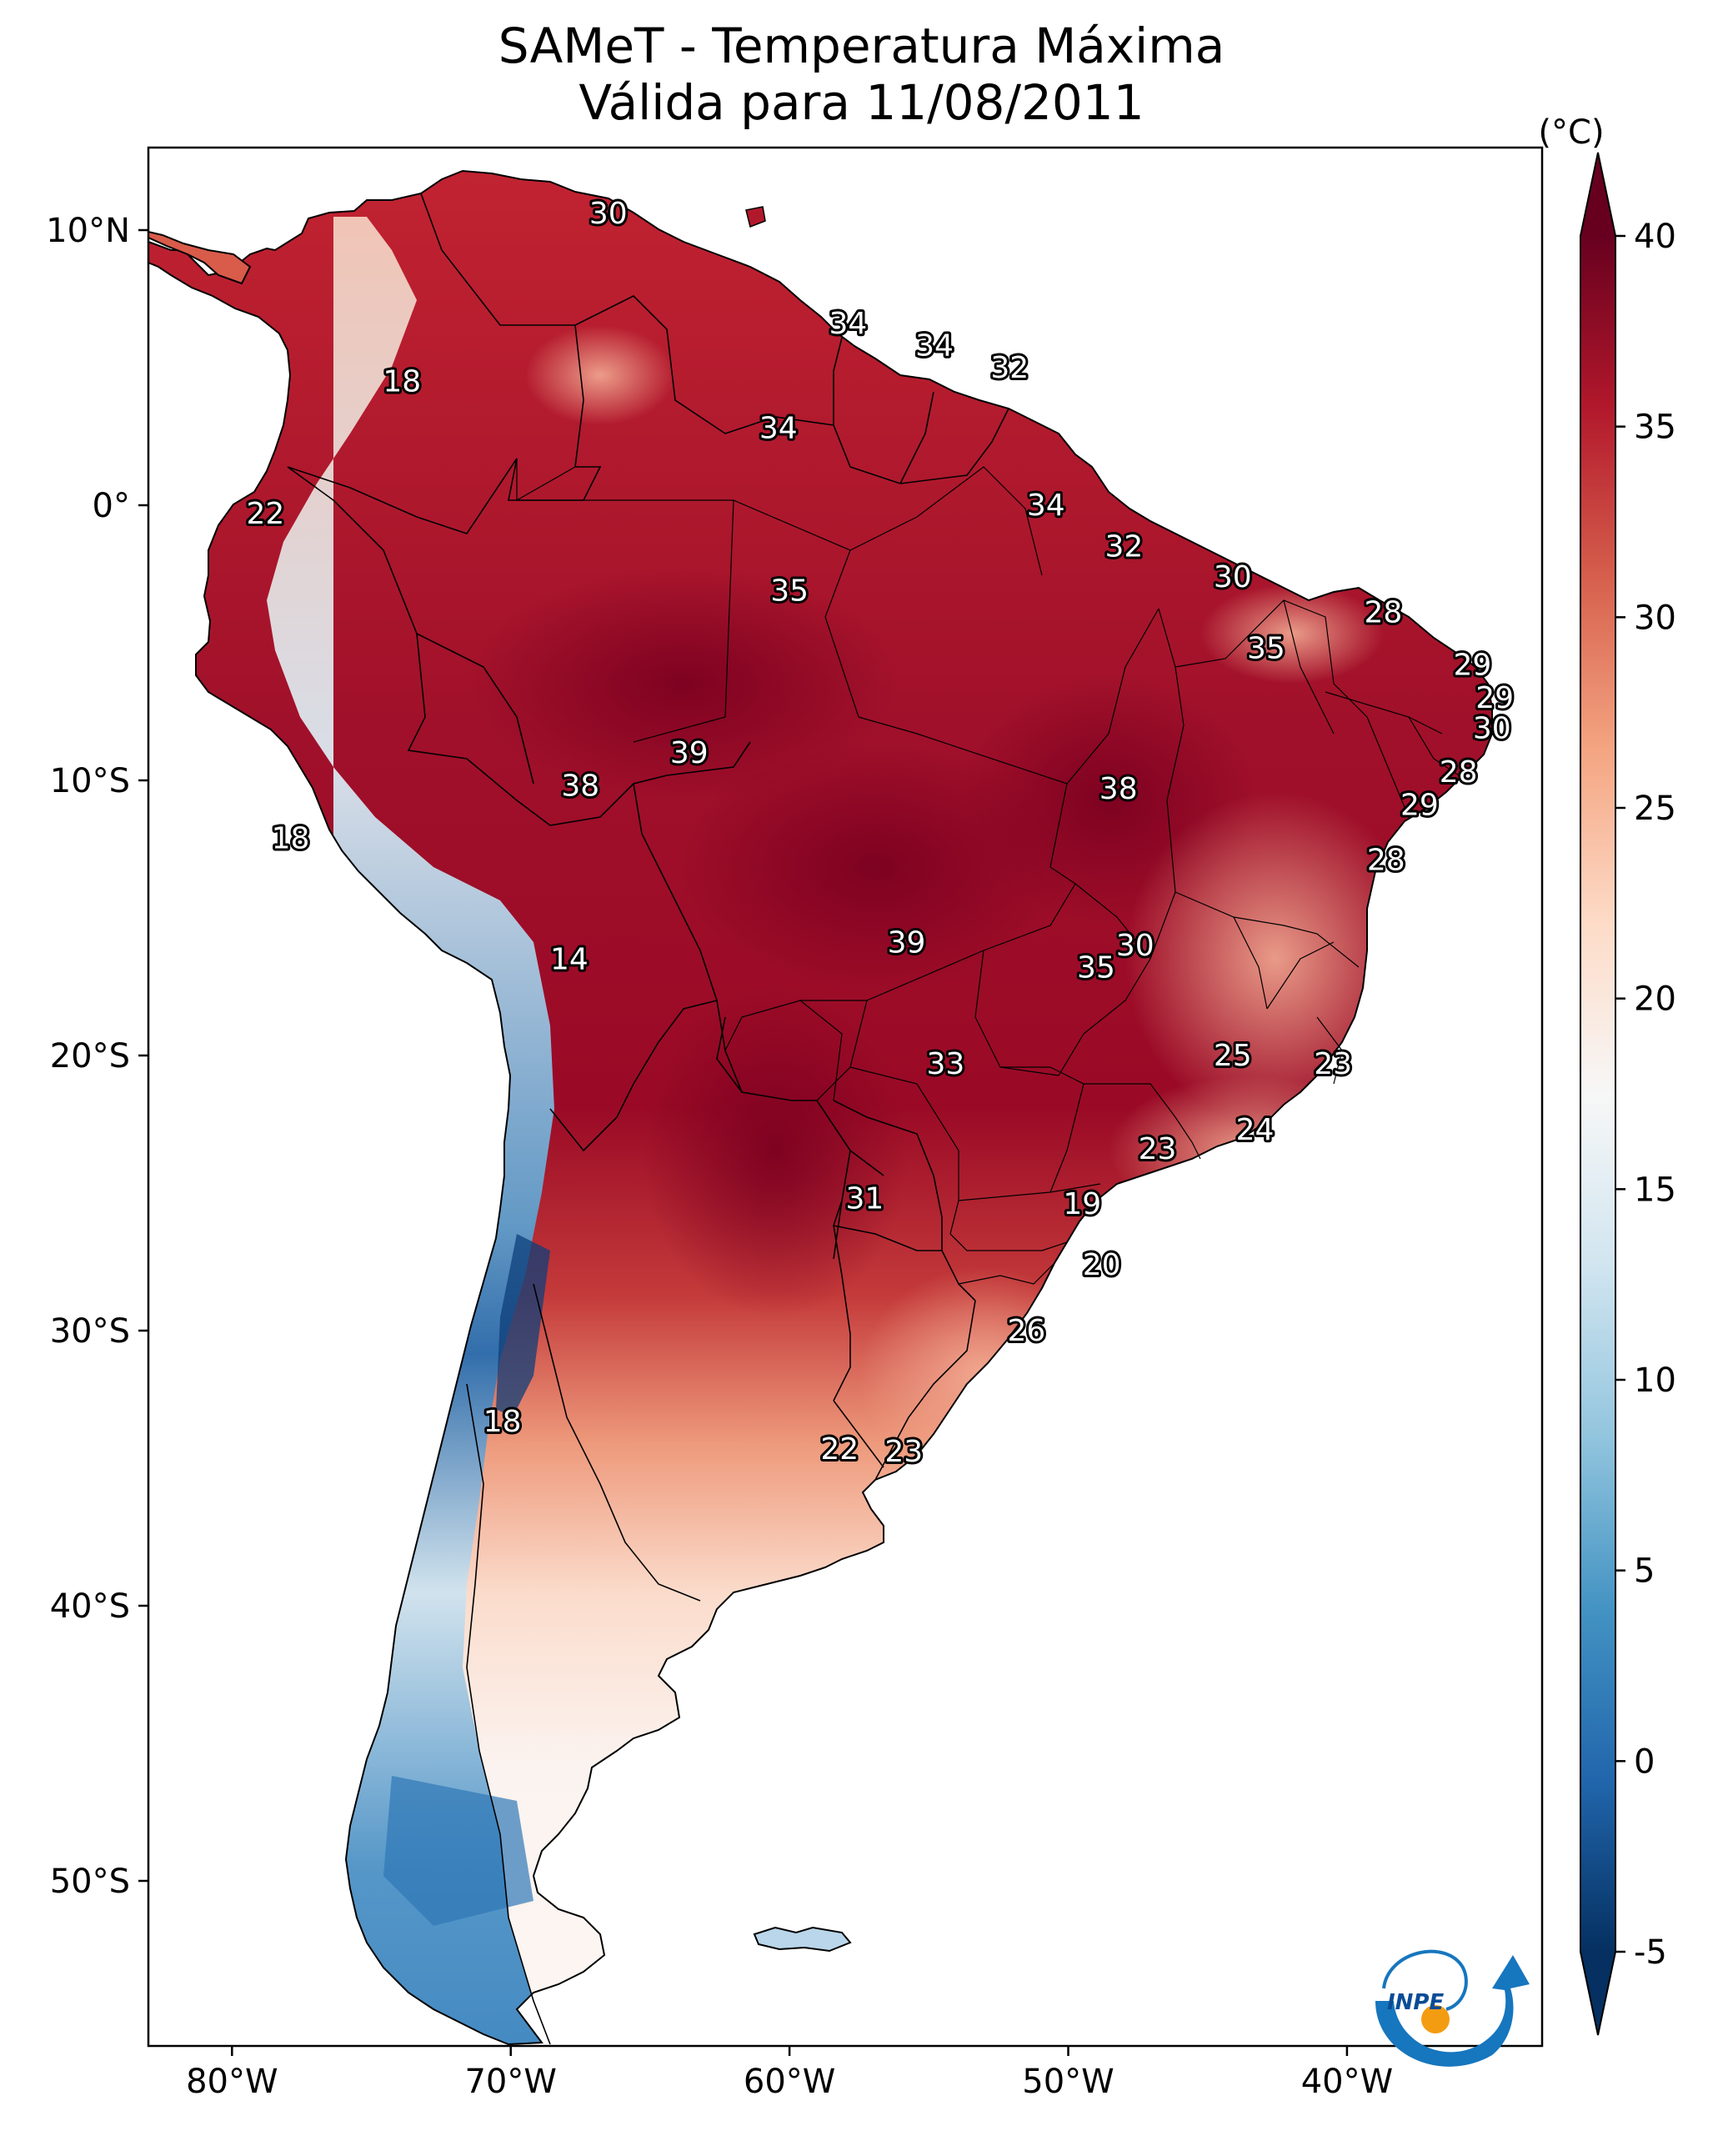 The image size is (1723, 2156). Describe the element at coordinates (1233, 1056) in the screenshot. I see `contour-label: 25` at that location.